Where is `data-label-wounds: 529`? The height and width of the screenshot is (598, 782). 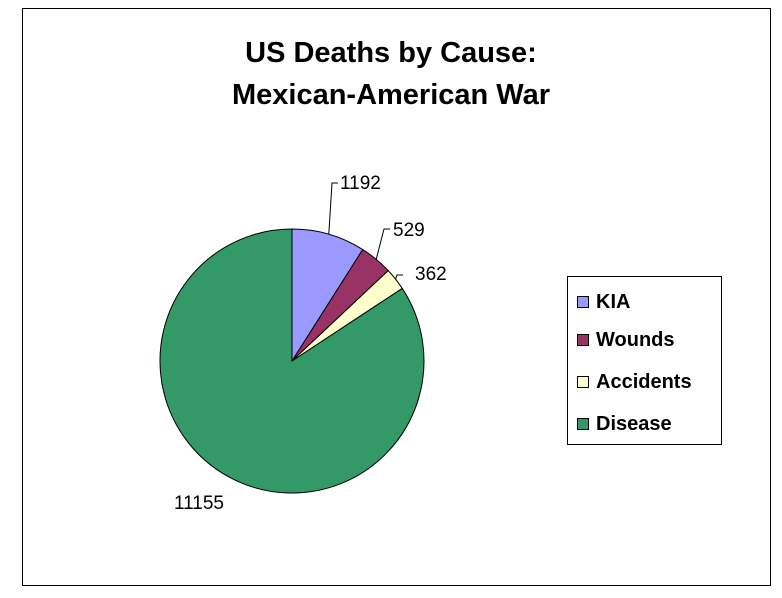 data-label-wounds: 529 is located at coordinates (409, 230).